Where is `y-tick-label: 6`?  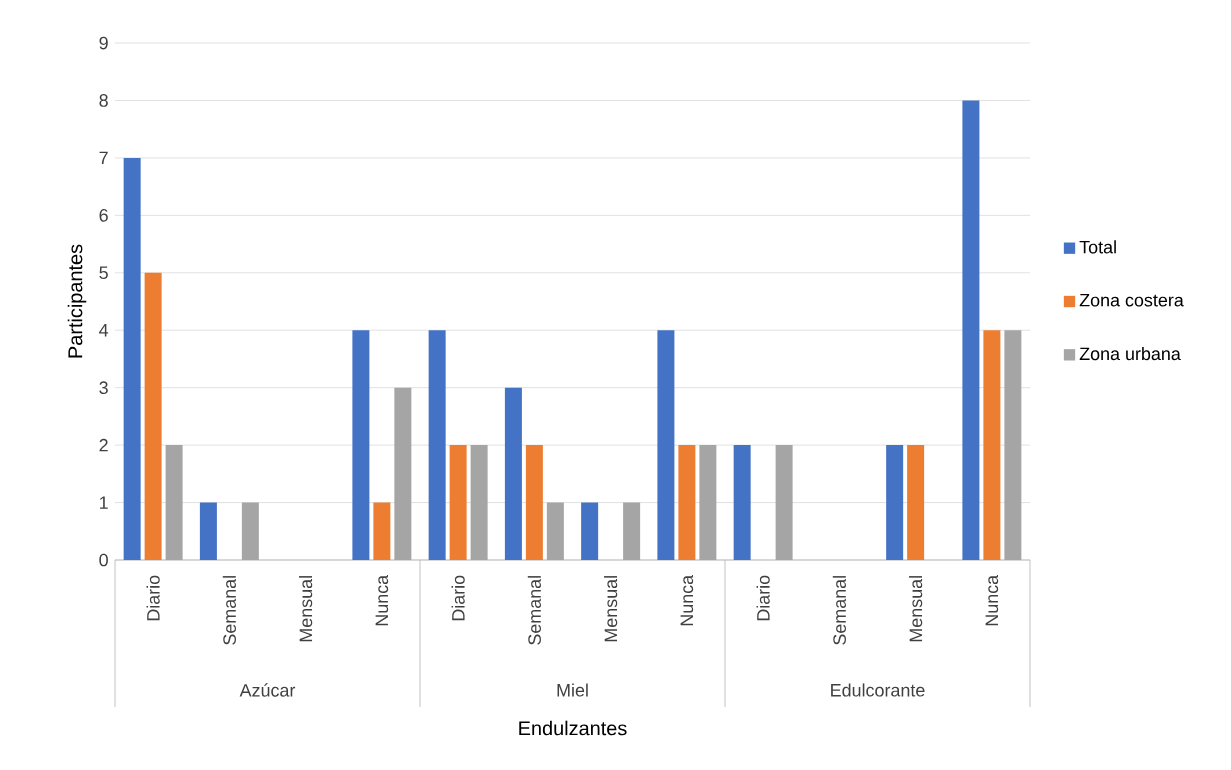 y-tick-label: 6 is located at coordinates (103, 215).